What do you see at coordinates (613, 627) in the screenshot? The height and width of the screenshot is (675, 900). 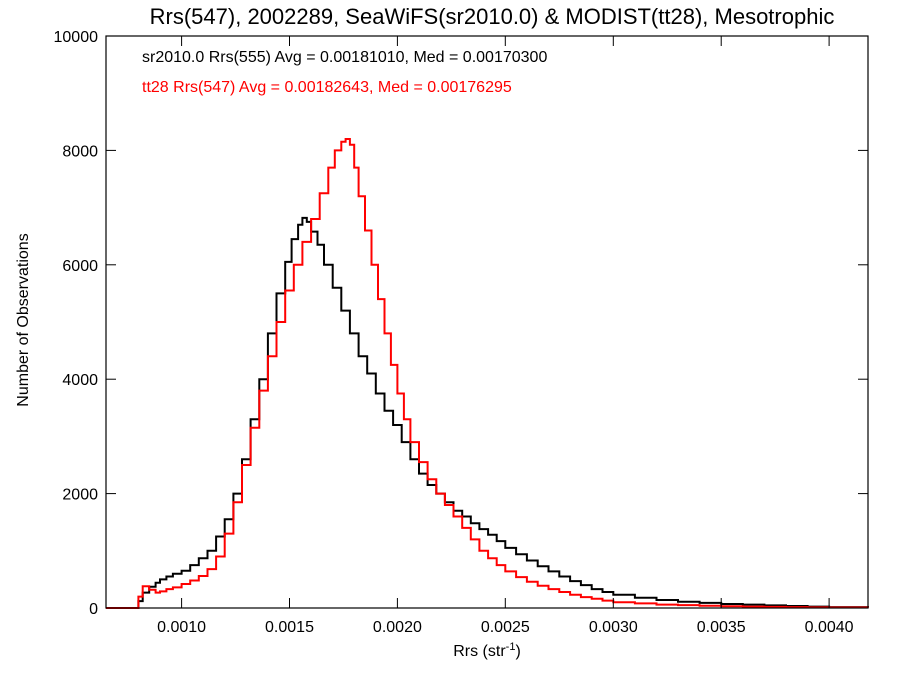 I see `x-tick-label: 0.0030` at bounding box center [613, 627].